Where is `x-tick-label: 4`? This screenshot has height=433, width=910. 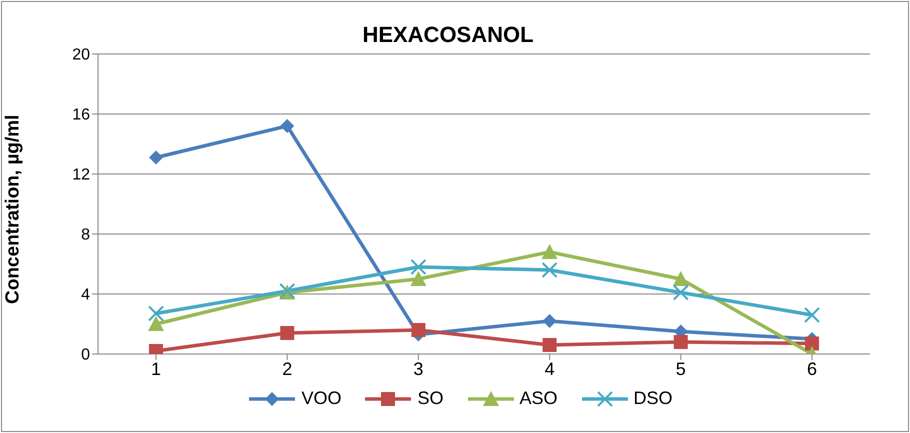
x-tick-label: 4 is located at coordinates (549, 368).